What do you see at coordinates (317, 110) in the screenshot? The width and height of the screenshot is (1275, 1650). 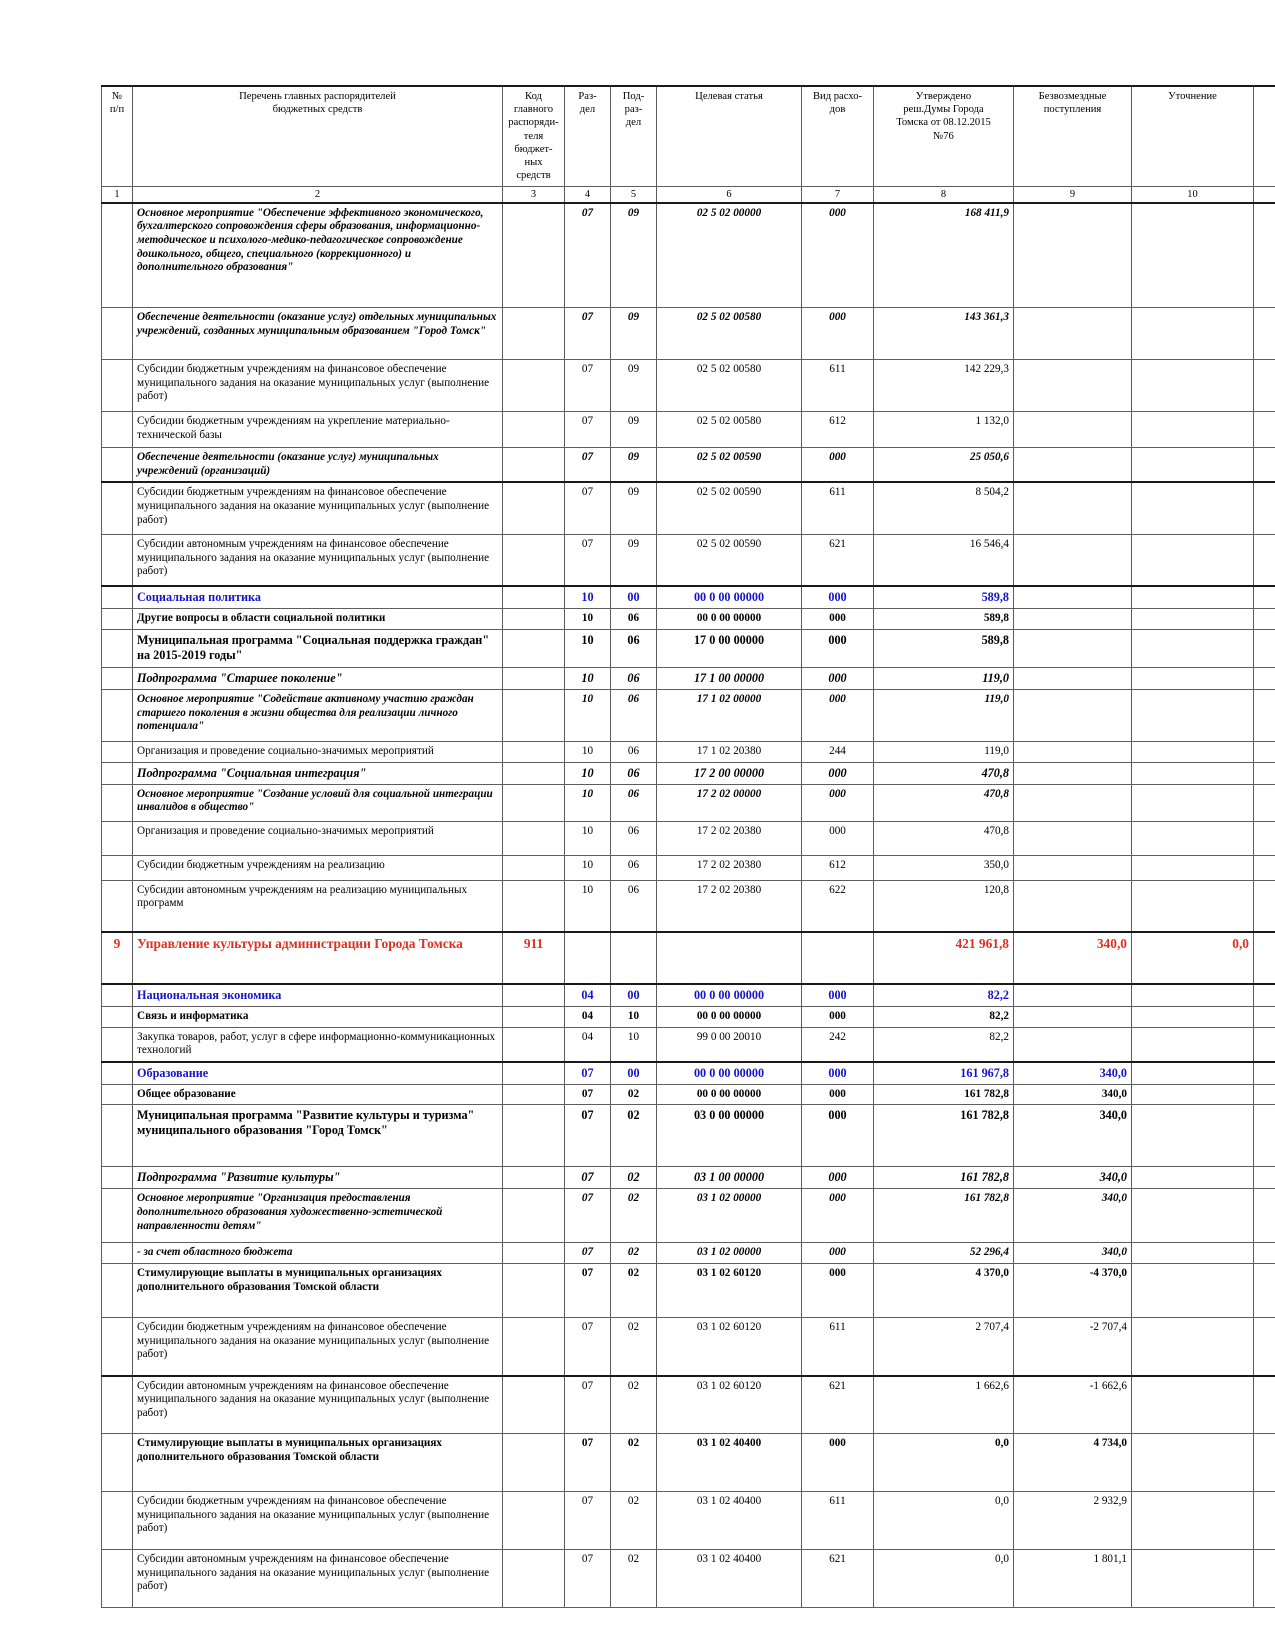 I see `header-name-line2: бюджетных средств` at bounding box center [317, 110].